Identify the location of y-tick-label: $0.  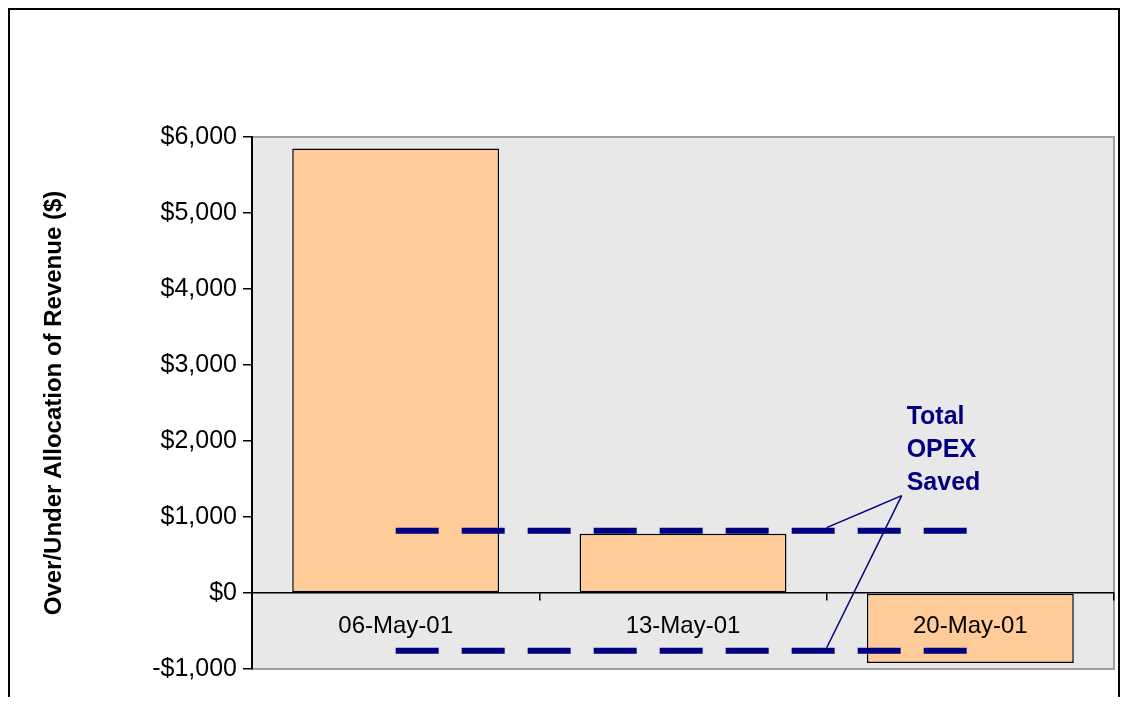
(223, 590).